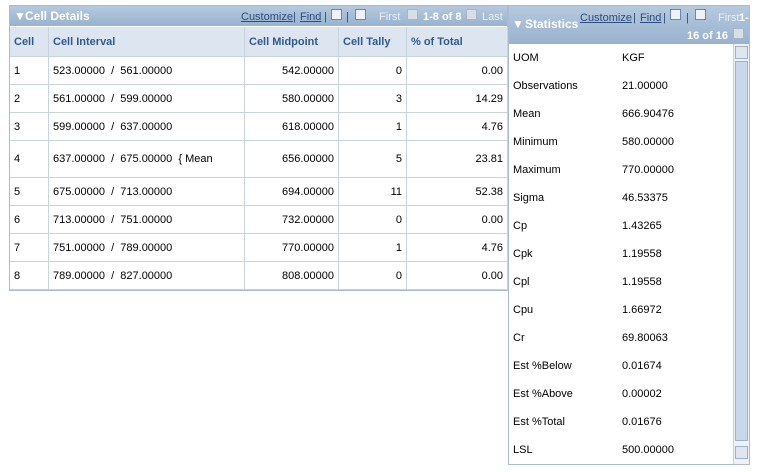 The height and width of the screenshot is (473, 779). Describe the element at coordinates (648, 170) in the screenshot. I see `stat-value: 770.00000` at that location.